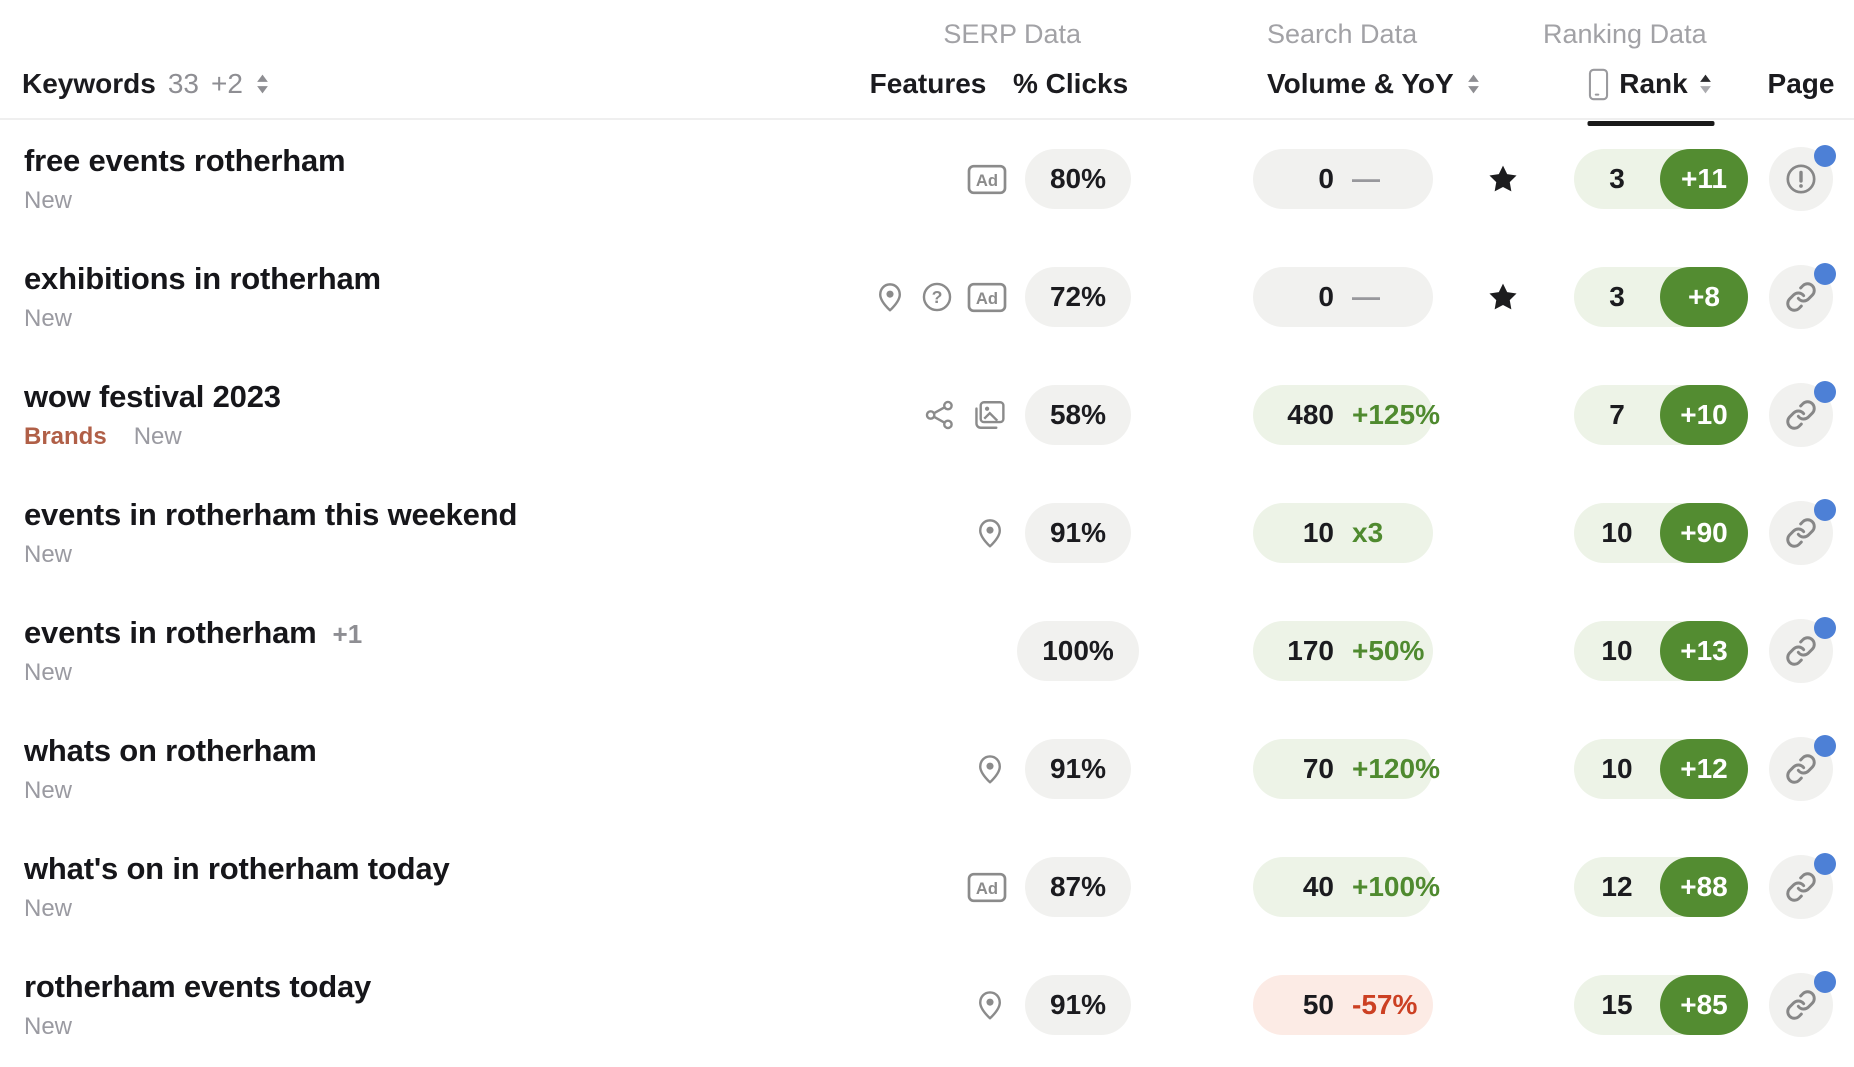 Image resolution: width=1854 pixels, height=1067 pixels. I want to click on volume-change: +120%, so click(1396, 768).